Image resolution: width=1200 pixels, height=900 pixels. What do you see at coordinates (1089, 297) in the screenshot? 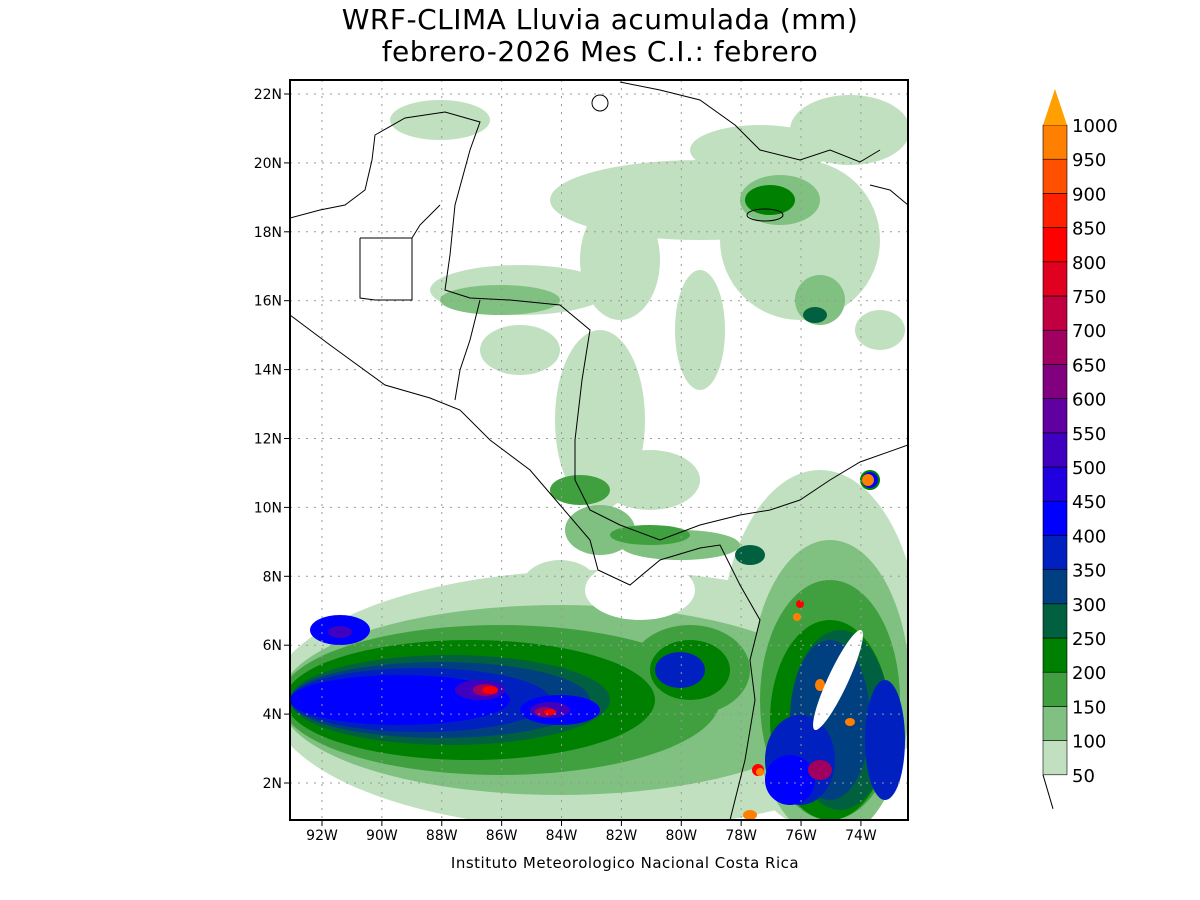
I see `colorbar-label: 750` at bounding box center [1089, 297].